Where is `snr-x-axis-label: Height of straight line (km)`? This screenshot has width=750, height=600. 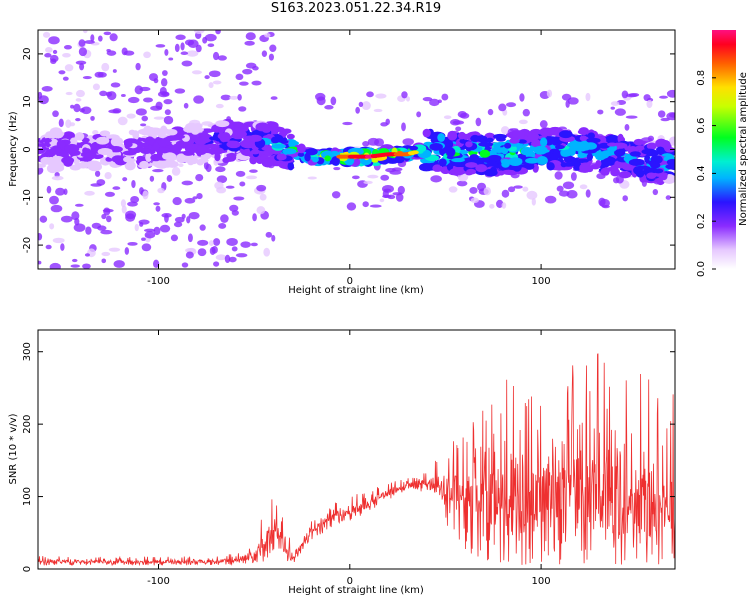
snr-x-axis-label: Height of straight line (km) is located at coordinates (356, 590).